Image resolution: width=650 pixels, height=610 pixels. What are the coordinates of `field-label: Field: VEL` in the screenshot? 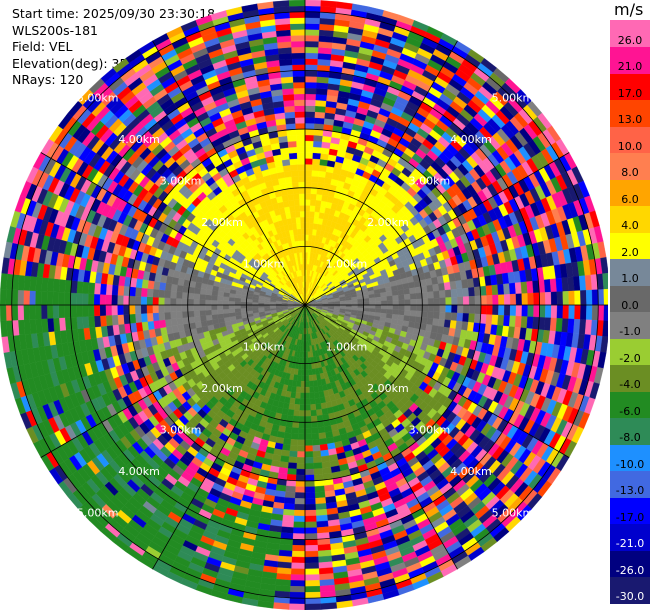 It's located at (42, 46).